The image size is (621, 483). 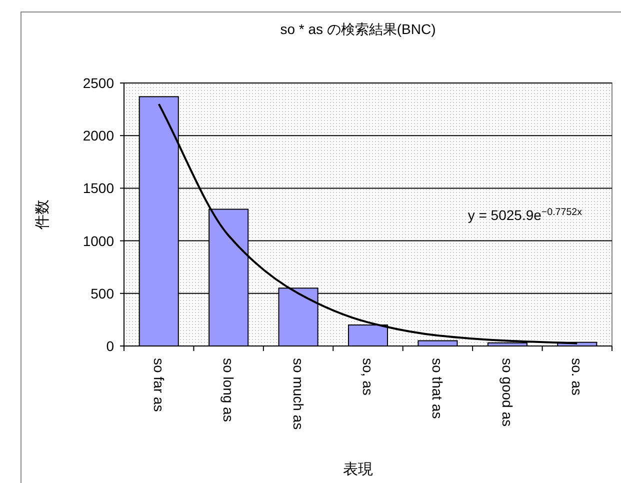 I want to click on x-tick-label: so. as, so click(x=577, y=377).